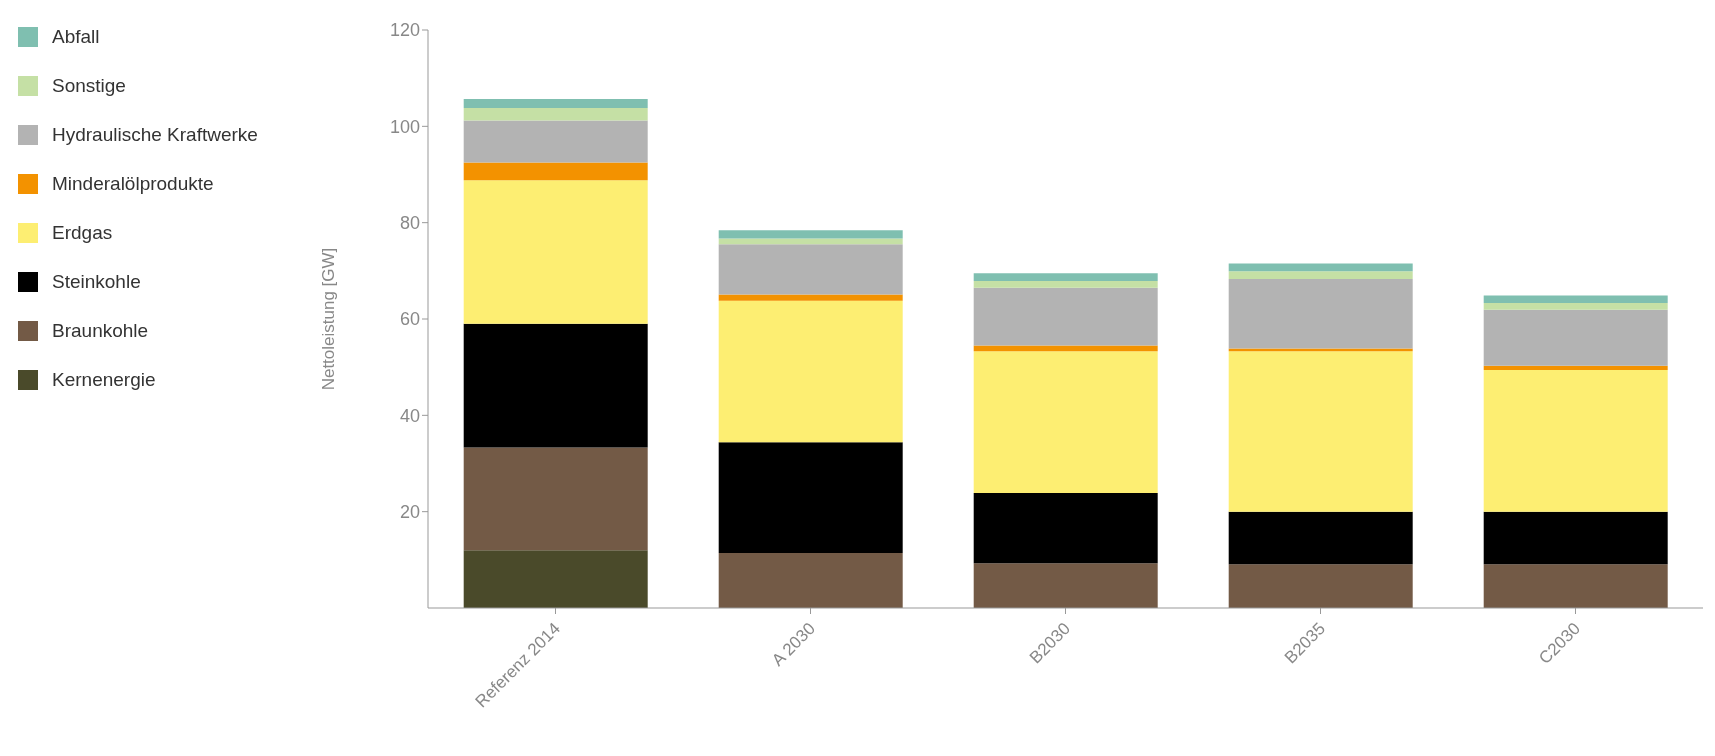 This screenshot has width=1715, height=756. I want to click on legend-label: Erdgas, so click(82, 232).